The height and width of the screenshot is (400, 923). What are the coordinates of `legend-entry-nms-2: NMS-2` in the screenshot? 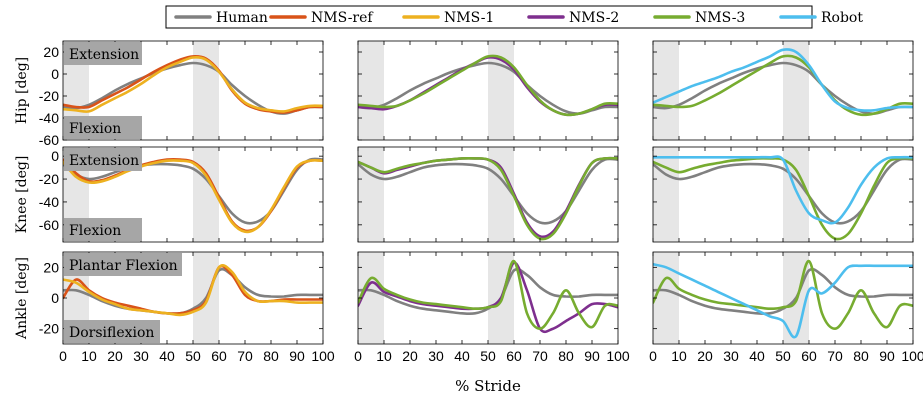 It's located at (573, 18).